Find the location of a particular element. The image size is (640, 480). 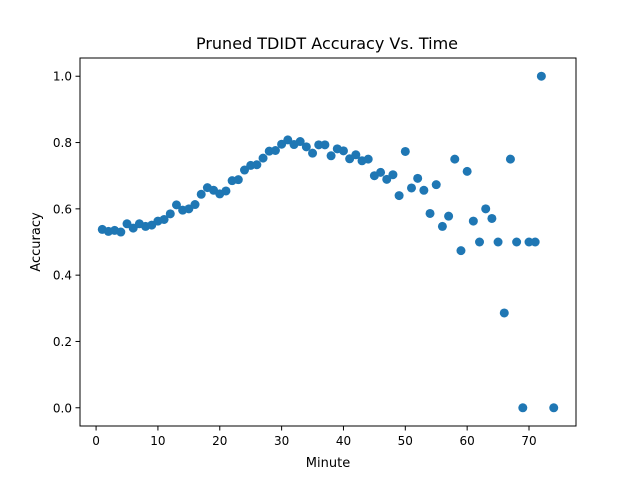

y-axis-ticks: 0.0 0.2 0.4 0.6 0.8 1.0 is located at coordinates (66, 242).